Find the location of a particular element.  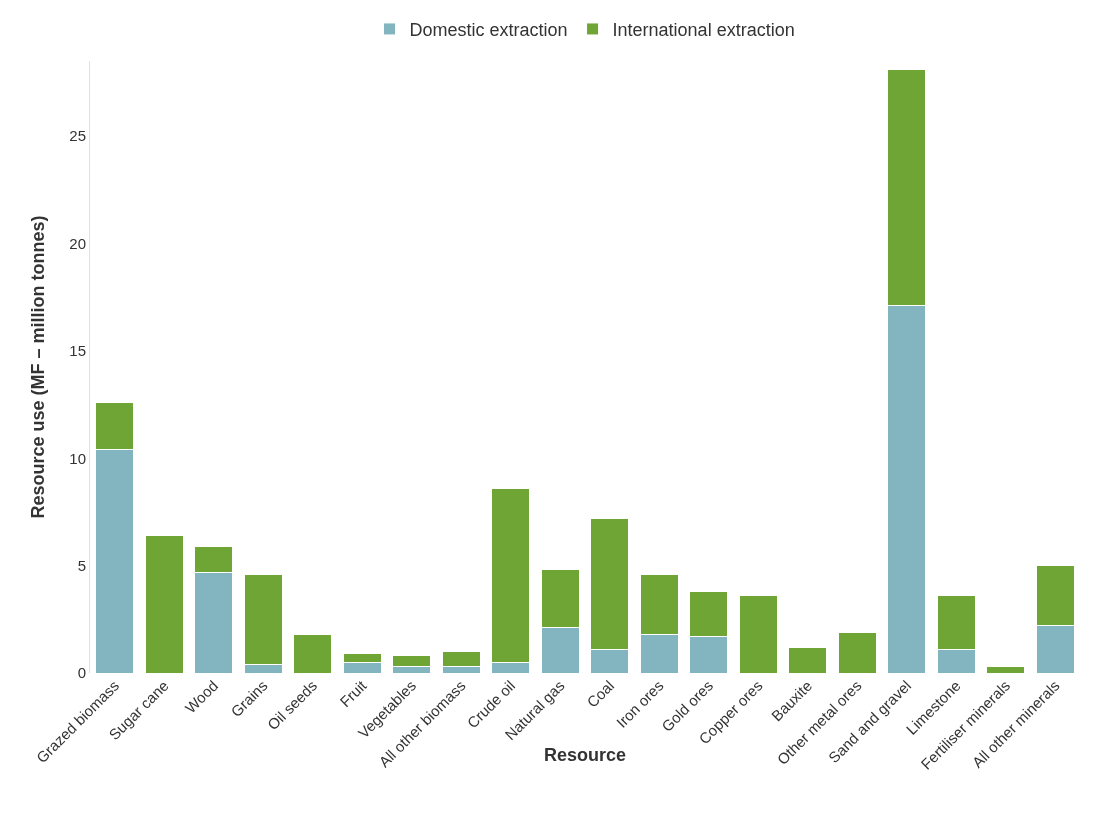

y-tick-label: 5 is located at coordinates (81, 565).